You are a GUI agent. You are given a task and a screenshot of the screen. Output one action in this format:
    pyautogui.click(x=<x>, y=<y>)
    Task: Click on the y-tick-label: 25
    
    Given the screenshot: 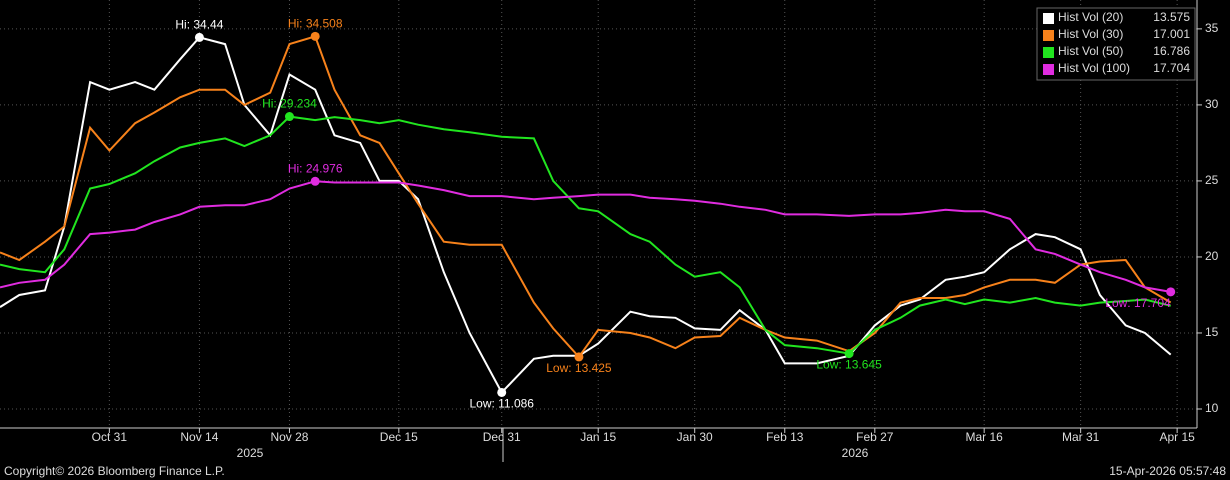 What is the action you would take?
    pyautogui.click(x=1212, y=180)
    